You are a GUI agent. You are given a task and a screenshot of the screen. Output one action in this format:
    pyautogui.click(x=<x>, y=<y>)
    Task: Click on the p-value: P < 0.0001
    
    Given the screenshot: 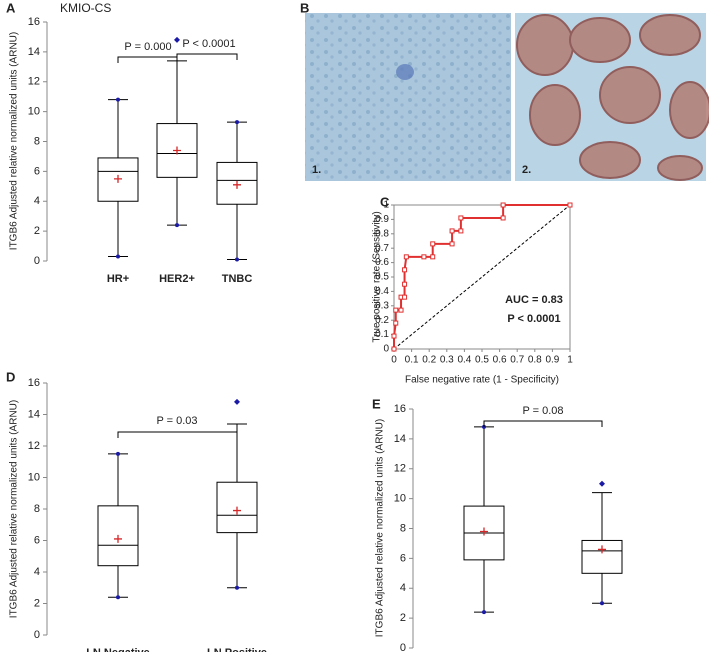 What is the action you would take?
    pyautogui.click(x=208, y=44)
    